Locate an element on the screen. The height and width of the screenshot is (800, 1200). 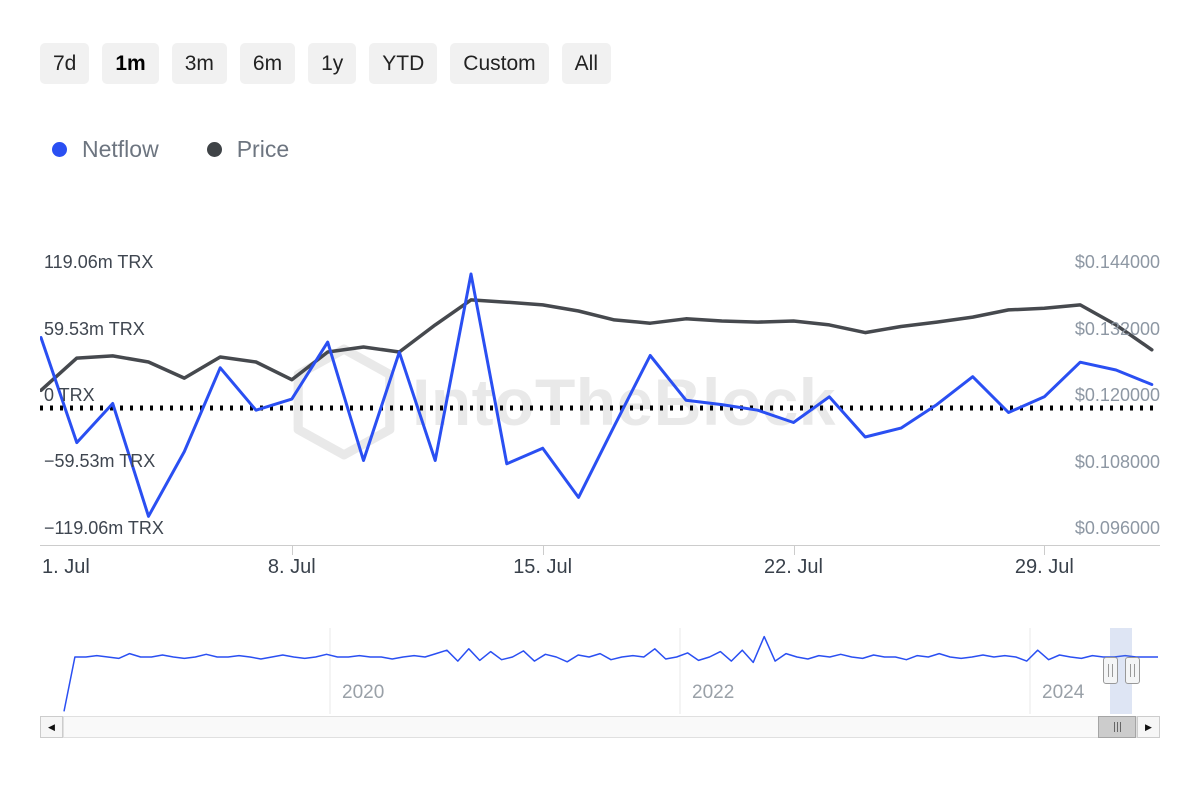
x-axis-label: 29. Jul is located at coordinates (1044, 567).